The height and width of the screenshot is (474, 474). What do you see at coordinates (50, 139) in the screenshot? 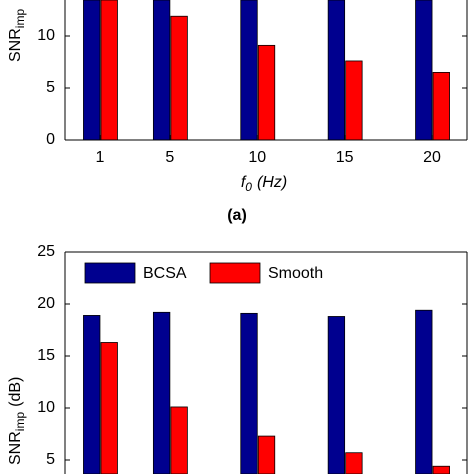
I see `y-tick-label: 0` at bounding box center [50, 139].